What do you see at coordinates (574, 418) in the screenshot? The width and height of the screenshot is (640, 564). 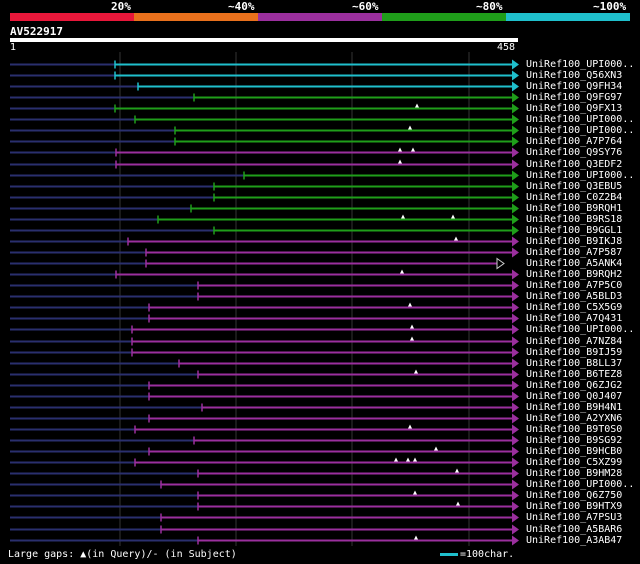 I see `hit-label-link: UniRef100_A2YXN6` at bounding box center [574, 418].